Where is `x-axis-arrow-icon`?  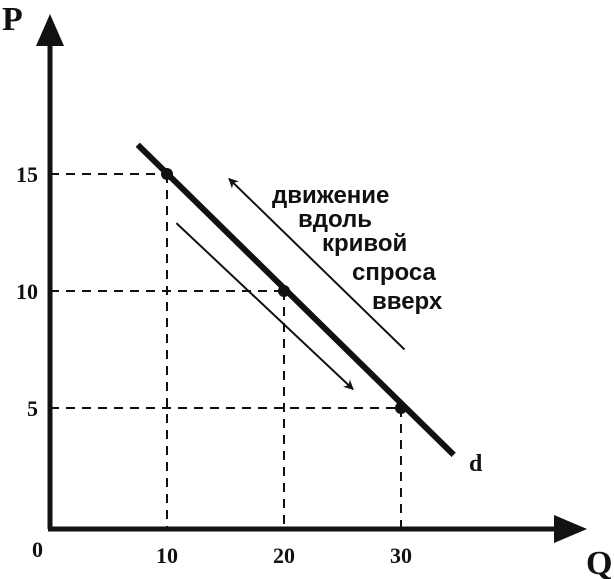
x-axis-arrow-icon is located at coordinates (570, 529).